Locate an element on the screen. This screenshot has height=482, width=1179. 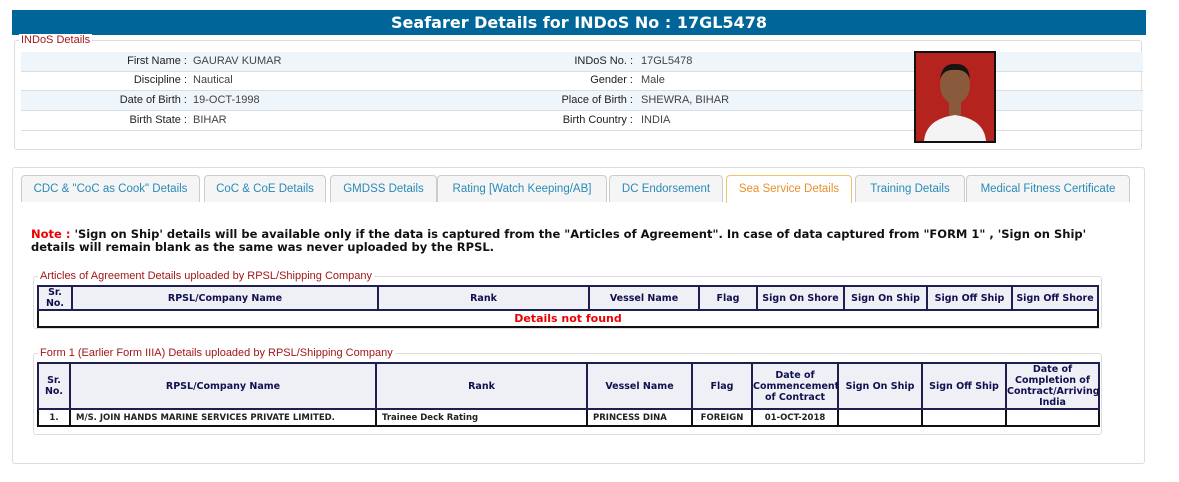
info-value: Male is located at coordinates (653, 80).